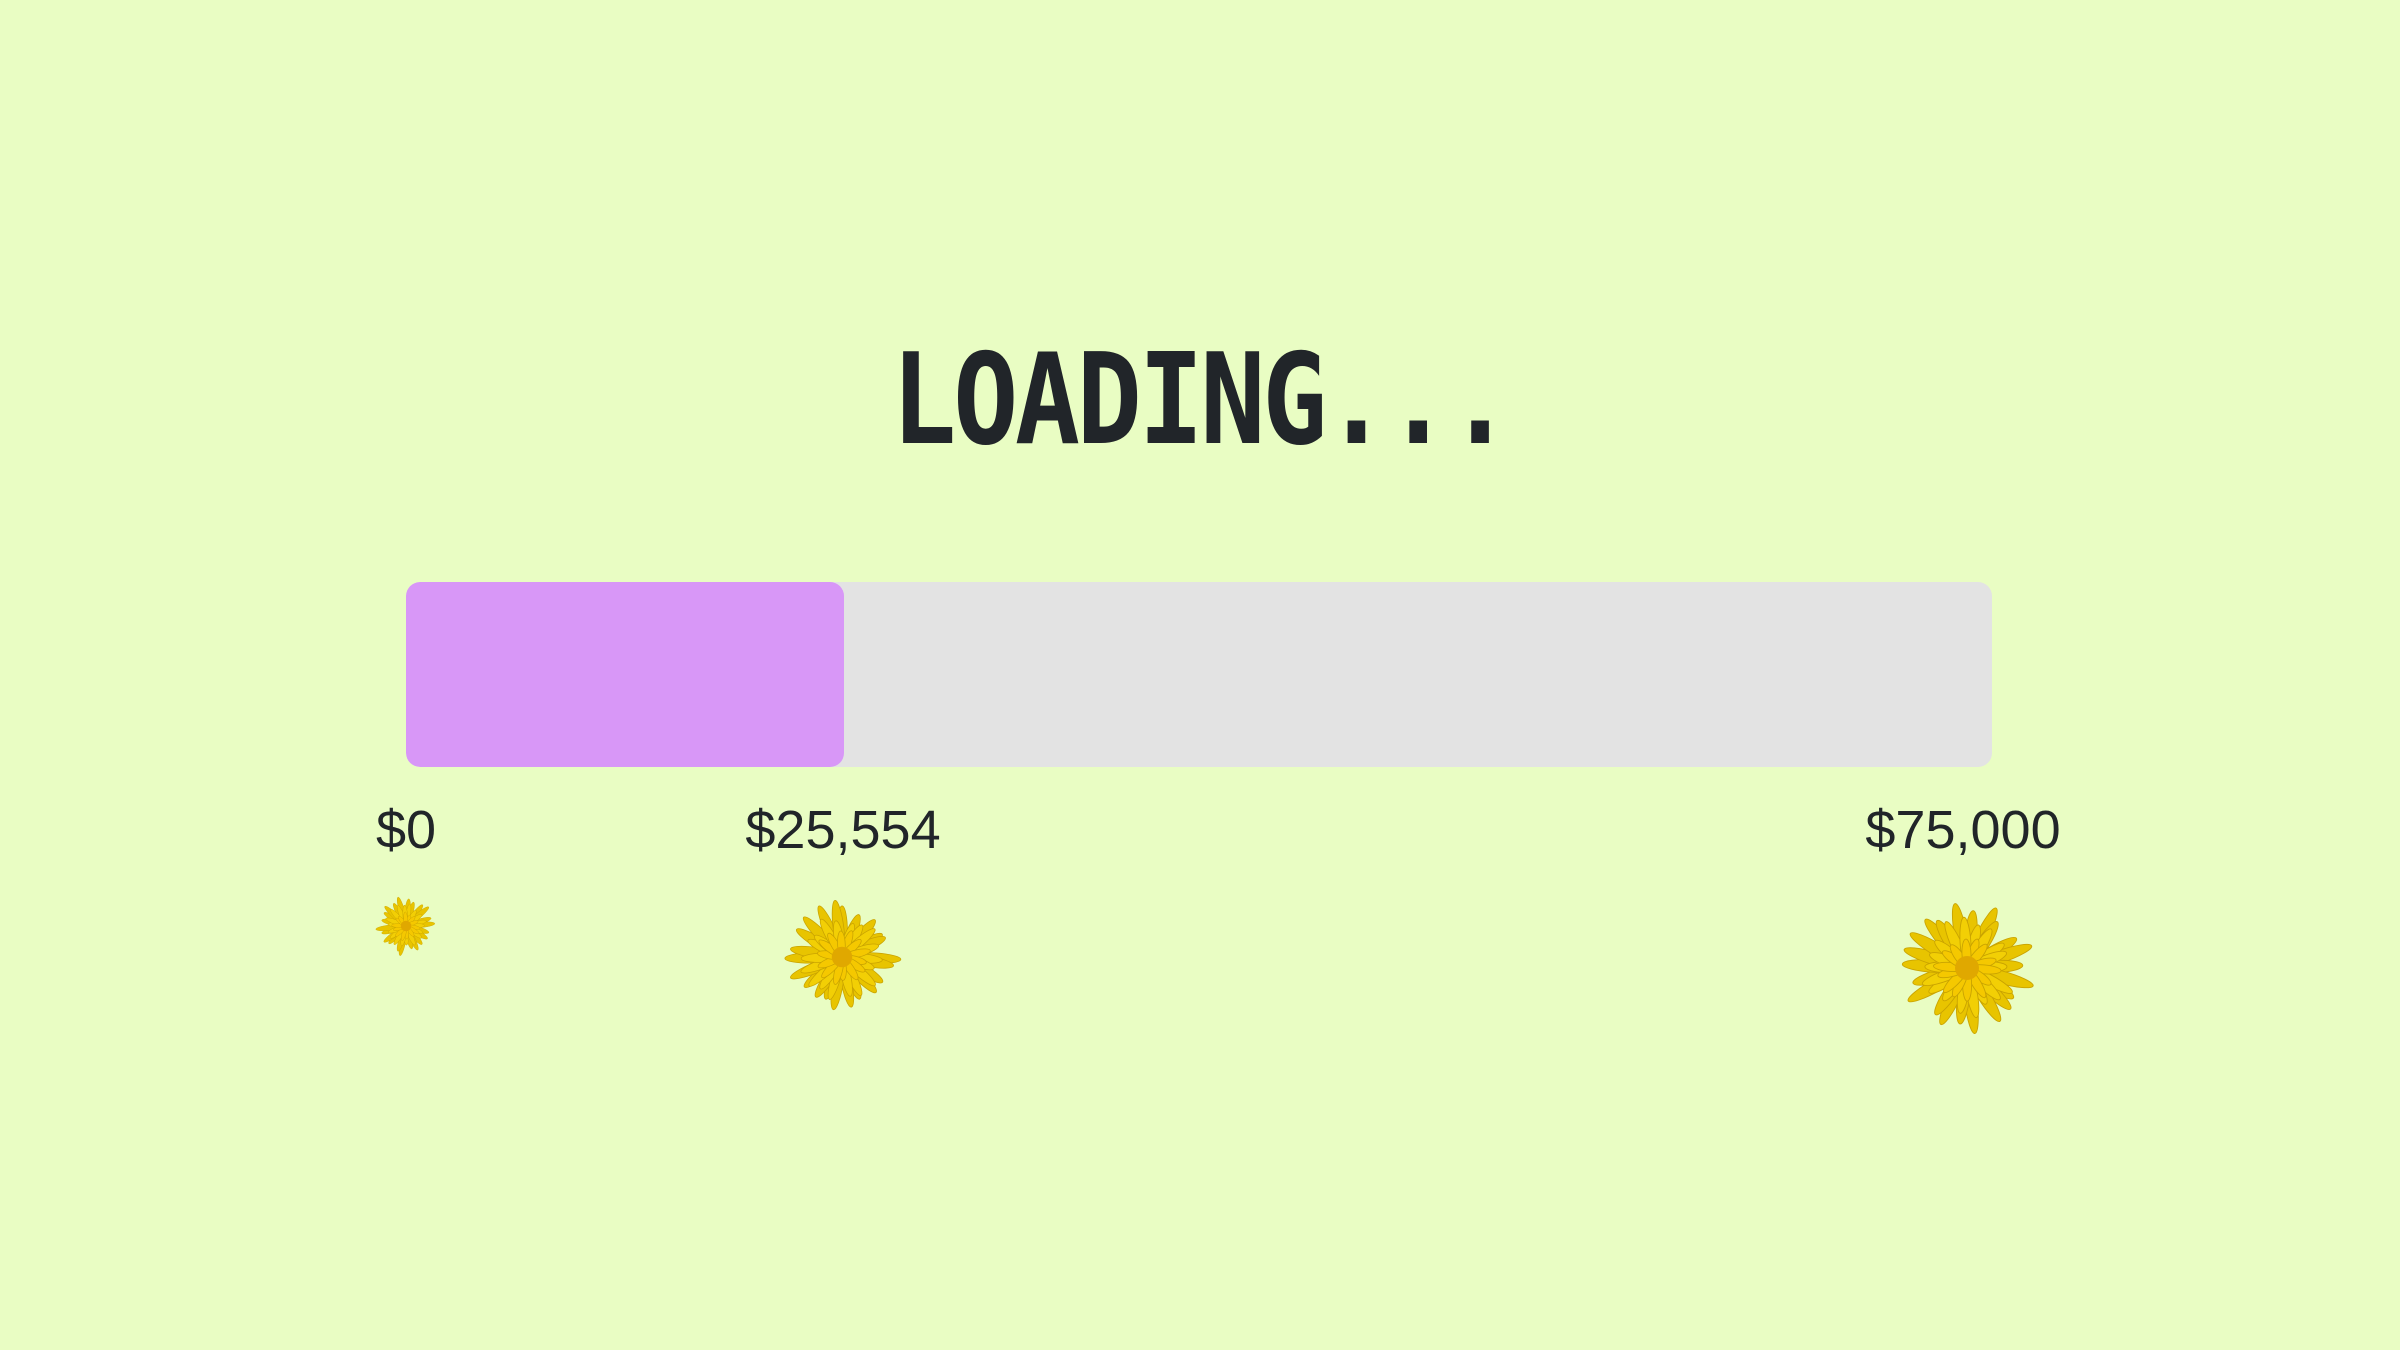 This screenshot has width=2400, height=1350. What do you see at coordinates (406, 830) in the screenshot?
I see `min-label: $0` at bounding box center [406, 830].